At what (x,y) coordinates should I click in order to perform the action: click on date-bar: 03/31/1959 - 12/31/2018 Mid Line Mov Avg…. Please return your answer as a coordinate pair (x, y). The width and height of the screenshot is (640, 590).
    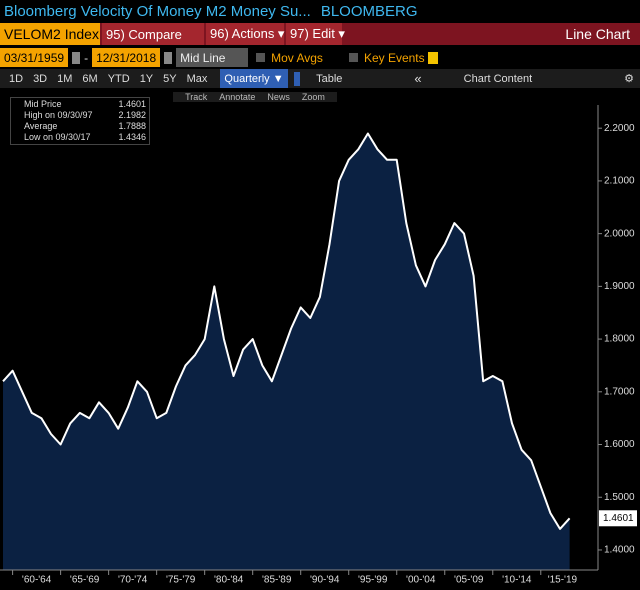
    Looking at the image, I should click on (320, 57).